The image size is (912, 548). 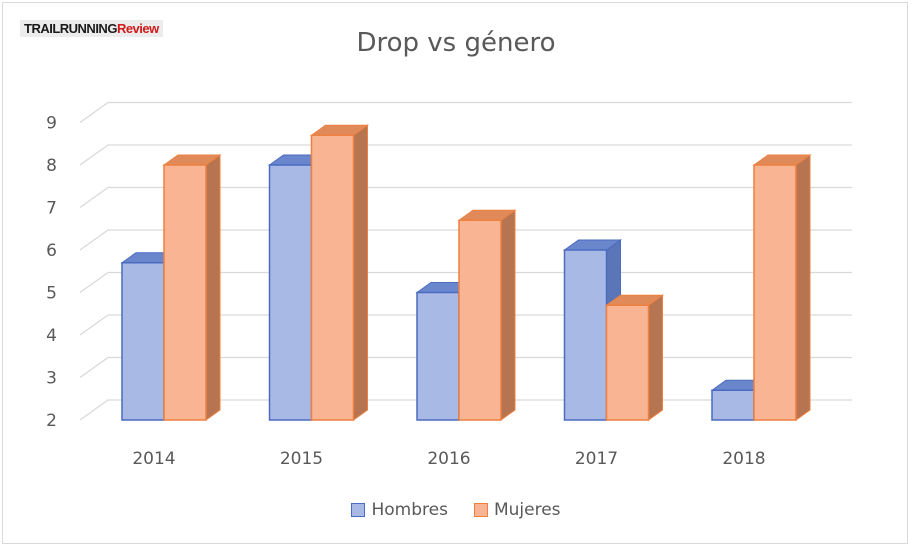 What do you see at coordinates (51, 379) in the screenshot?
I see `y-tick-label: 3` at bounding box center [51, 379].